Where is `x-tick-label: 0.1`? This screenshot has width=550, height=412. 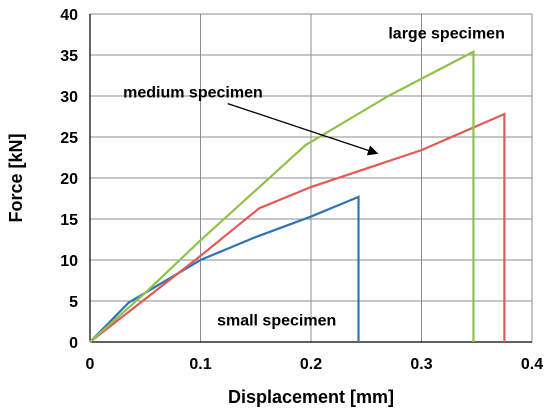
x-tick-label: 0.1 is located at coordinates (200, 364).